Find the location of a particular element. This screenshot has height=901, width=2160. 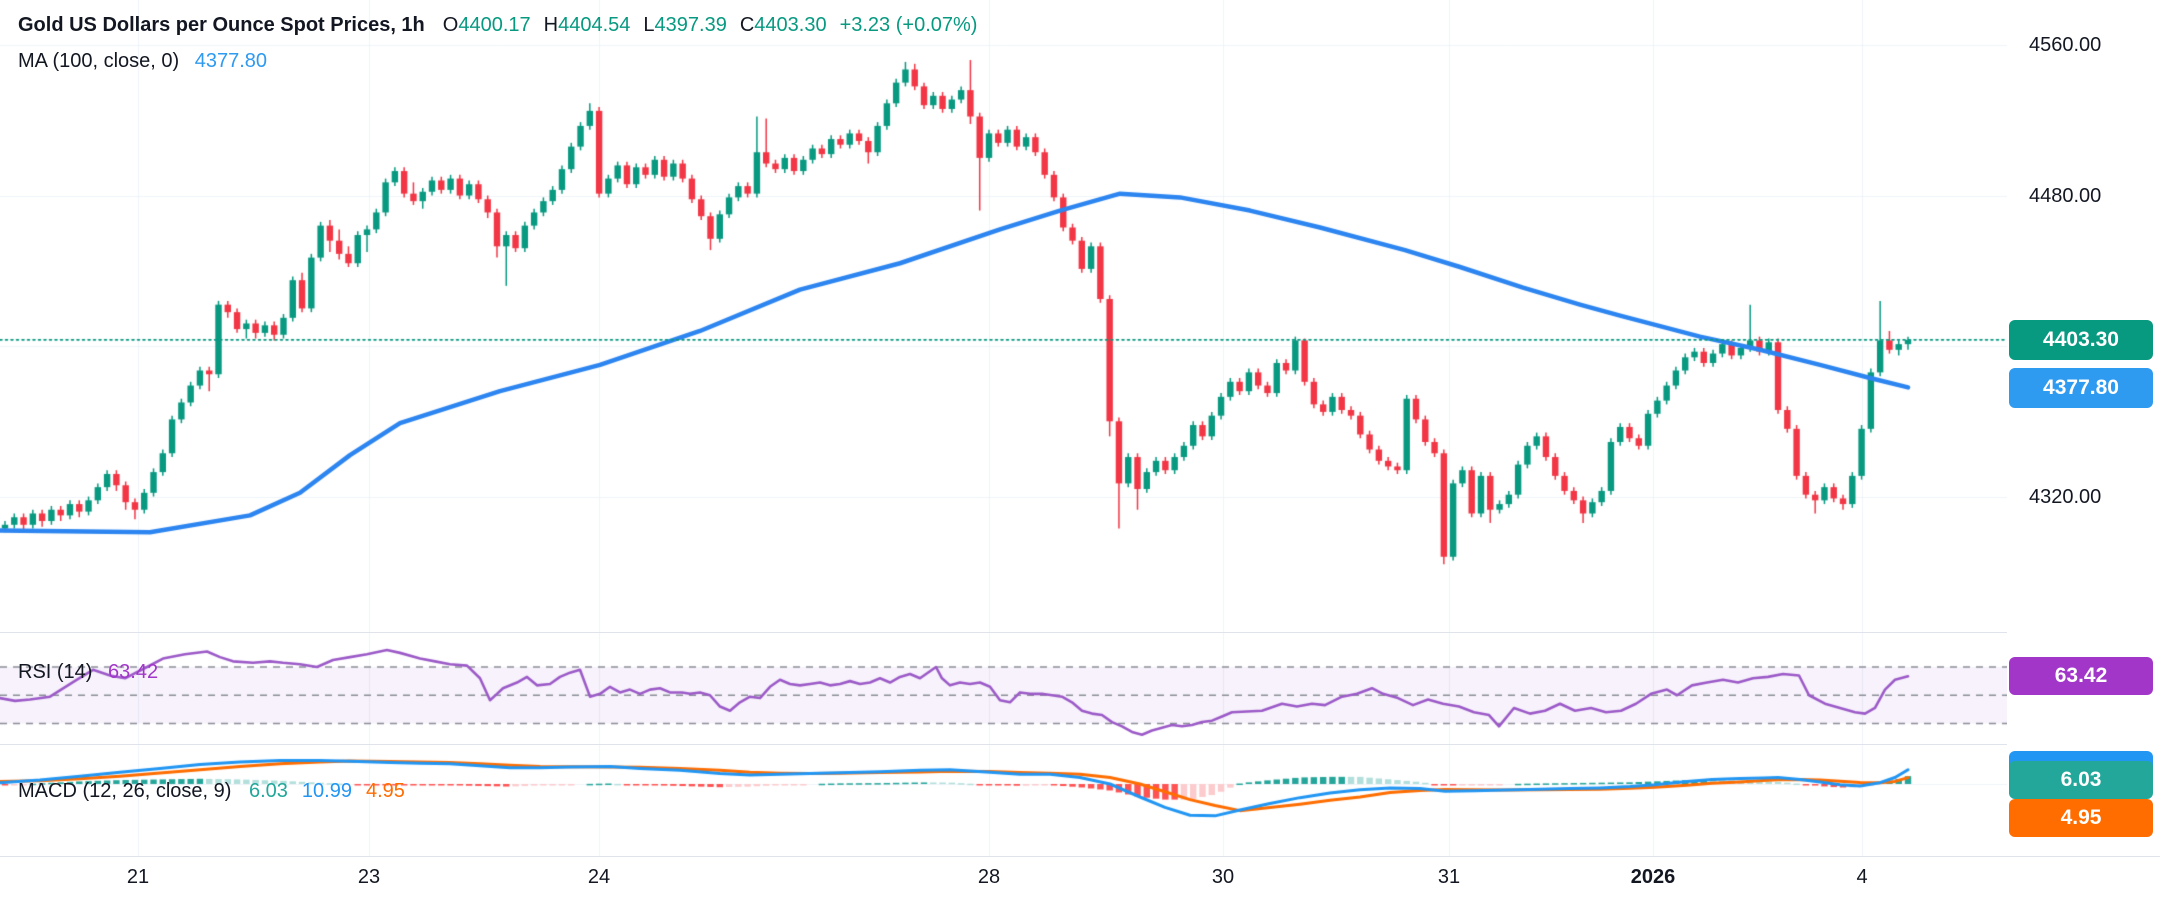

price-axis-label: 4560.00 is located at coordinates (2065, 45).